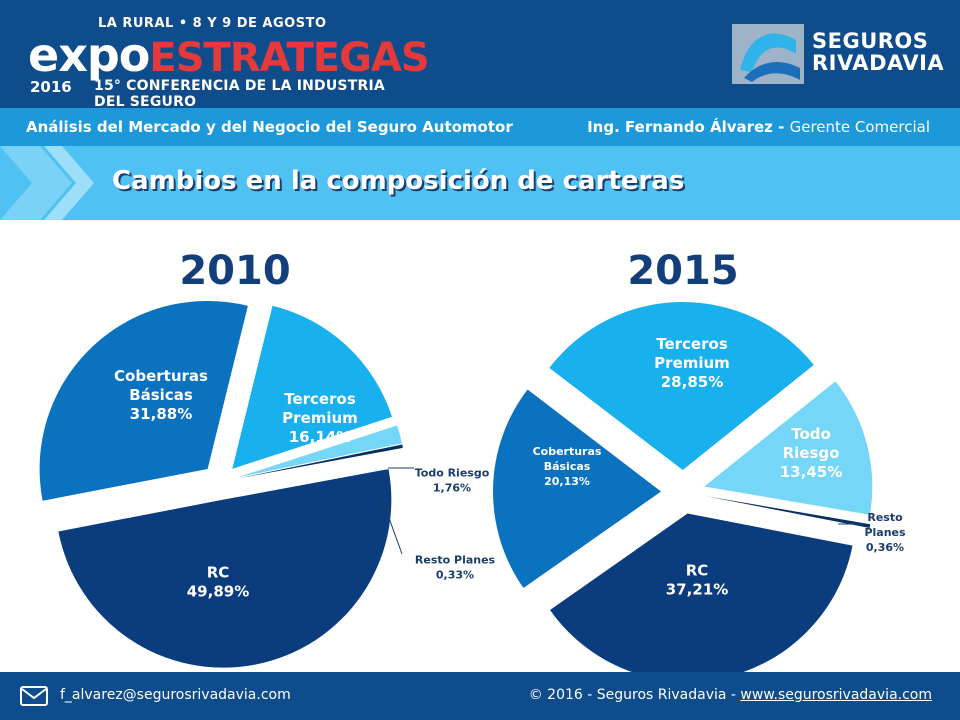 The width and height of the screenshot is (960, 720). Describe the element at coordinates (811, 434) in the screenshot. I see `slice-label-todo-riesgo-2015: Todo` at that location.